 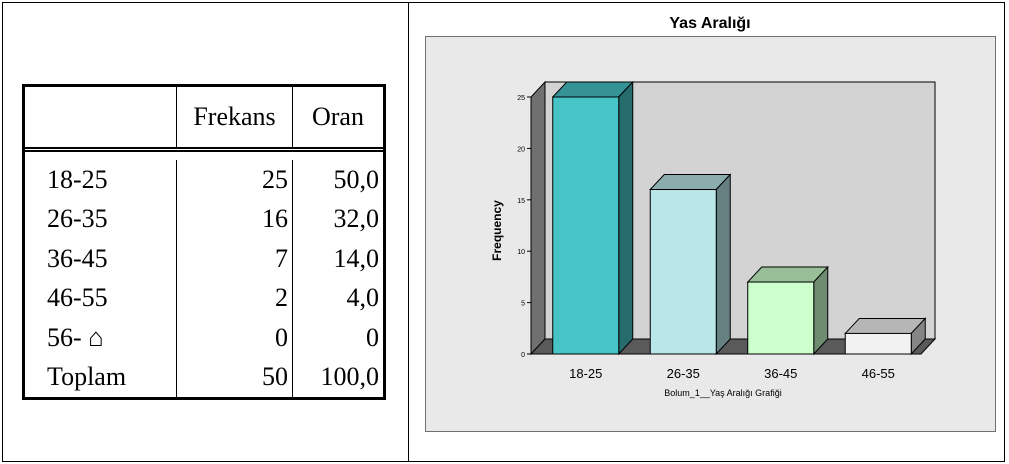 I want to click on y-tick-label: 15, so click(x=521, y=201).